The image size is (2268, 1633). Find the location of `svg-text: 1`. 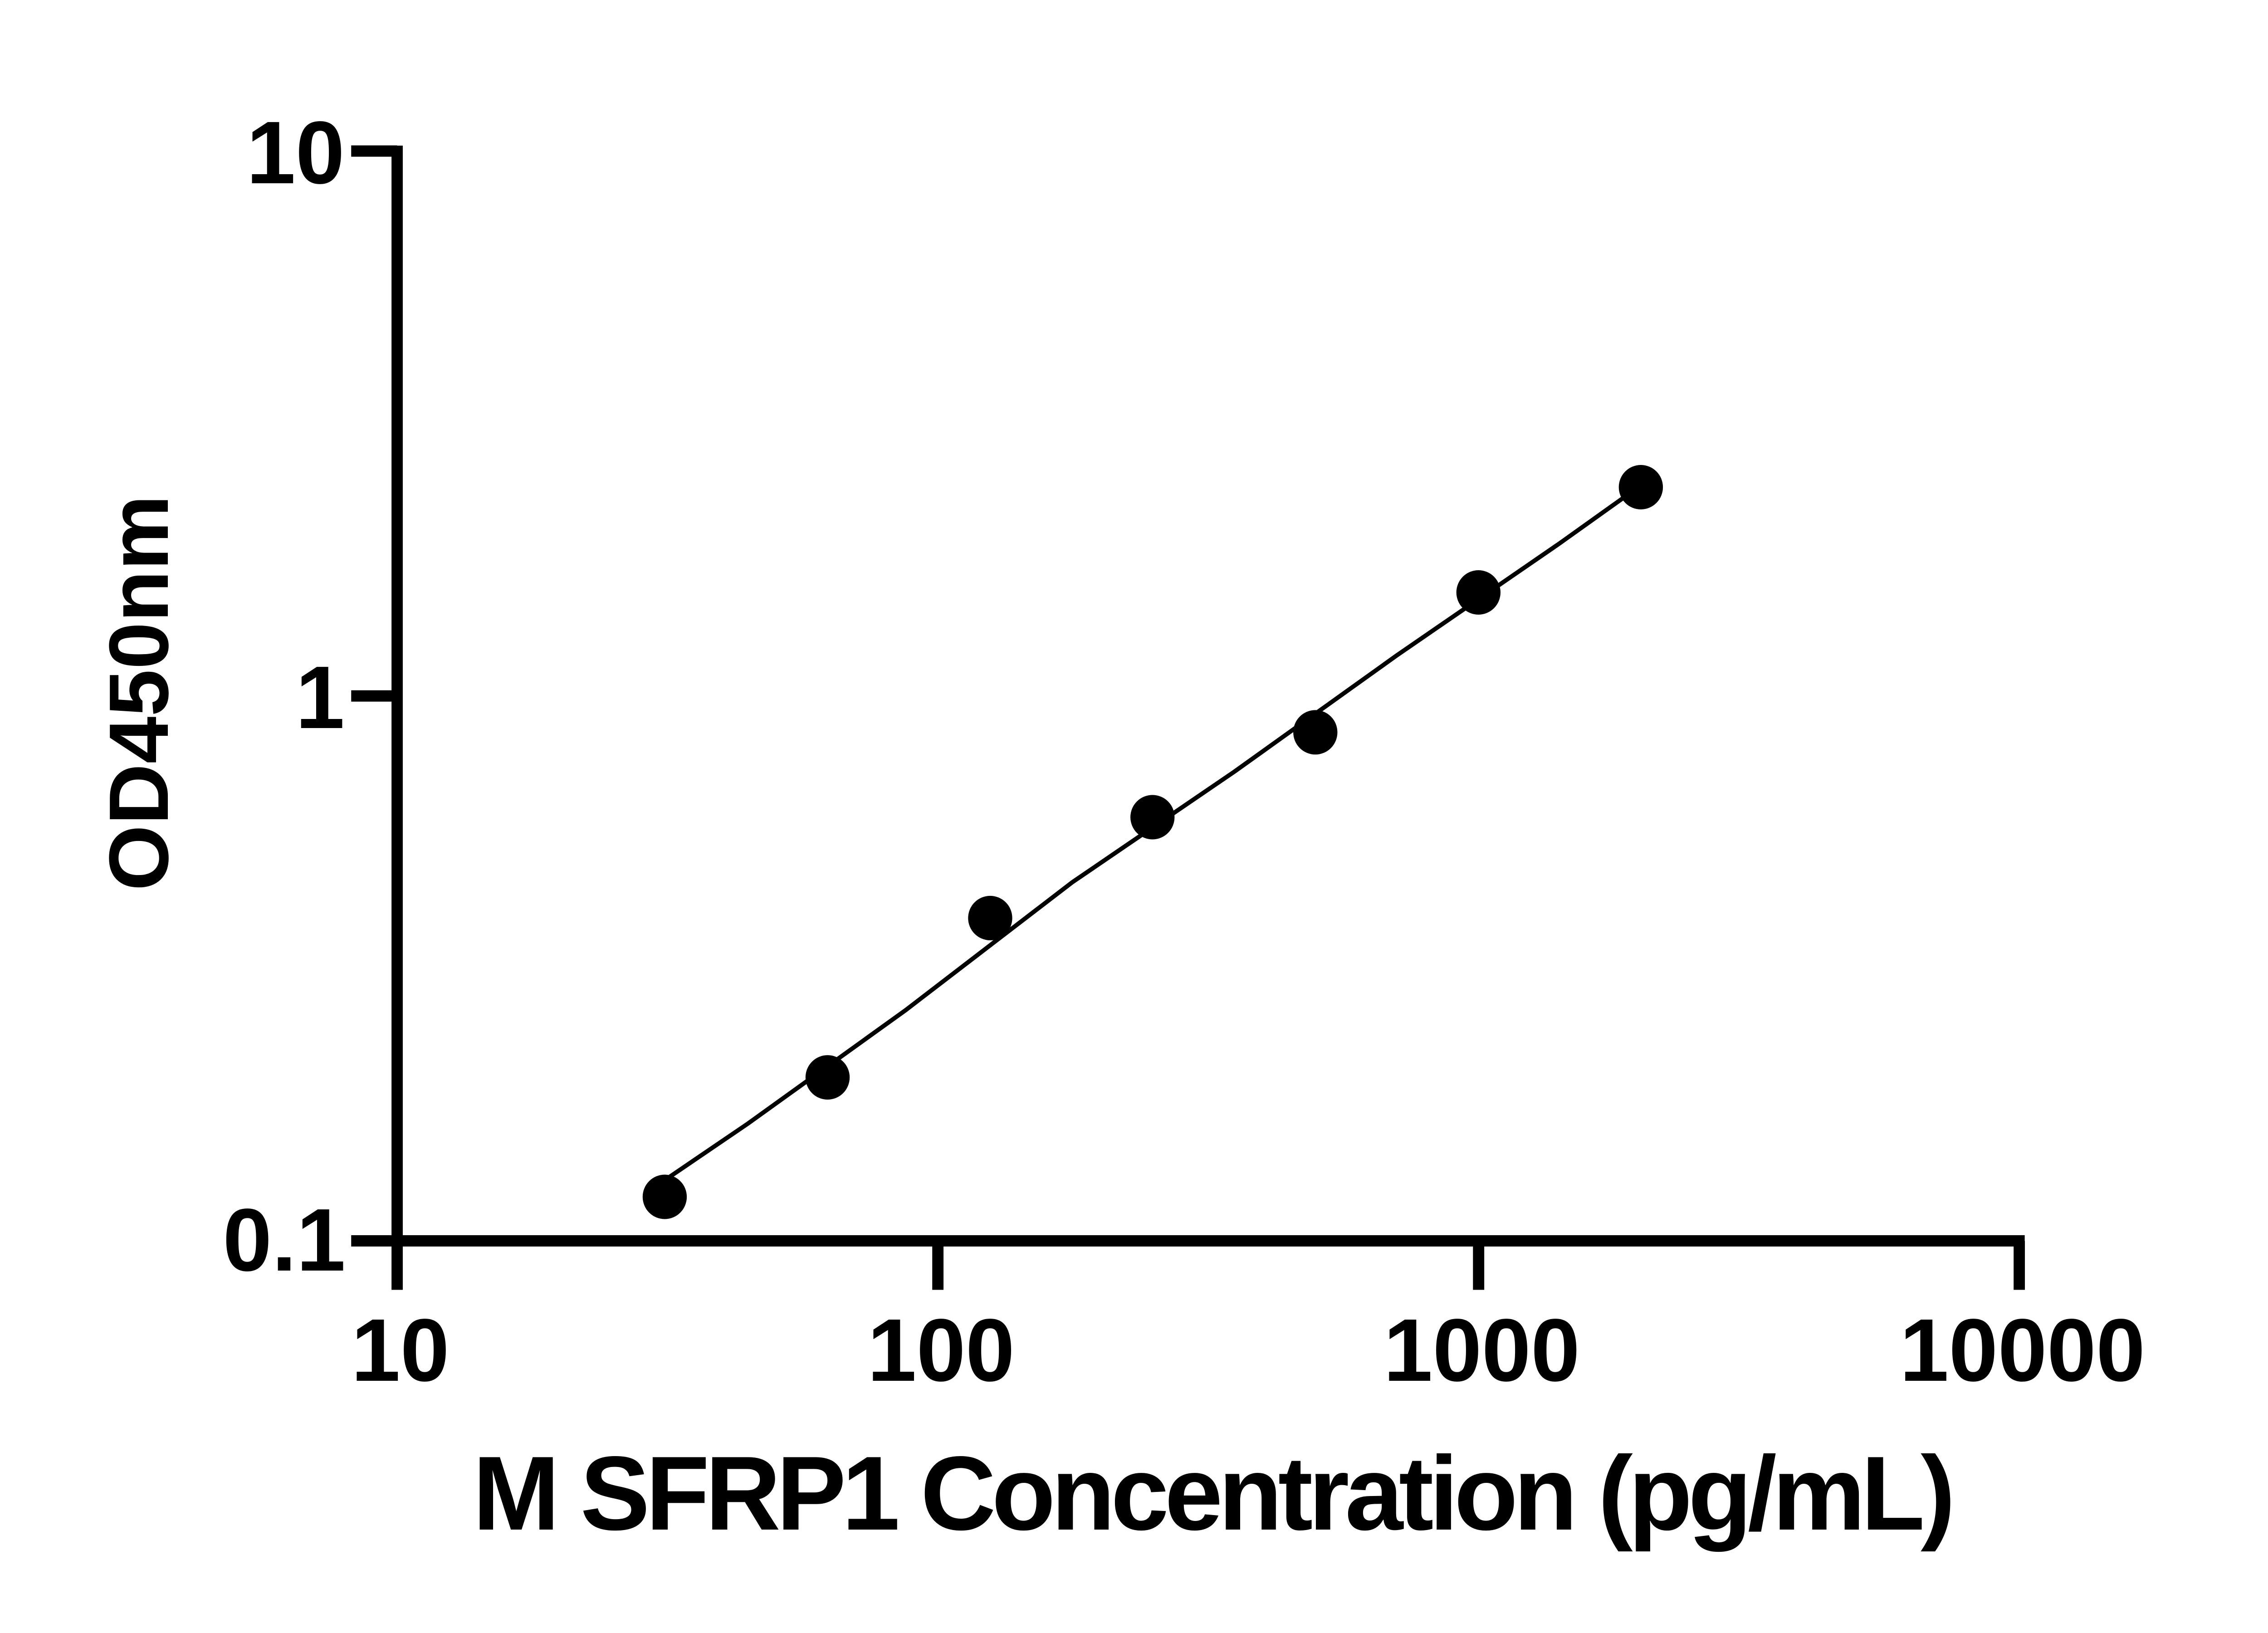

svg-text: 1 is located at coordinates (320, 697).